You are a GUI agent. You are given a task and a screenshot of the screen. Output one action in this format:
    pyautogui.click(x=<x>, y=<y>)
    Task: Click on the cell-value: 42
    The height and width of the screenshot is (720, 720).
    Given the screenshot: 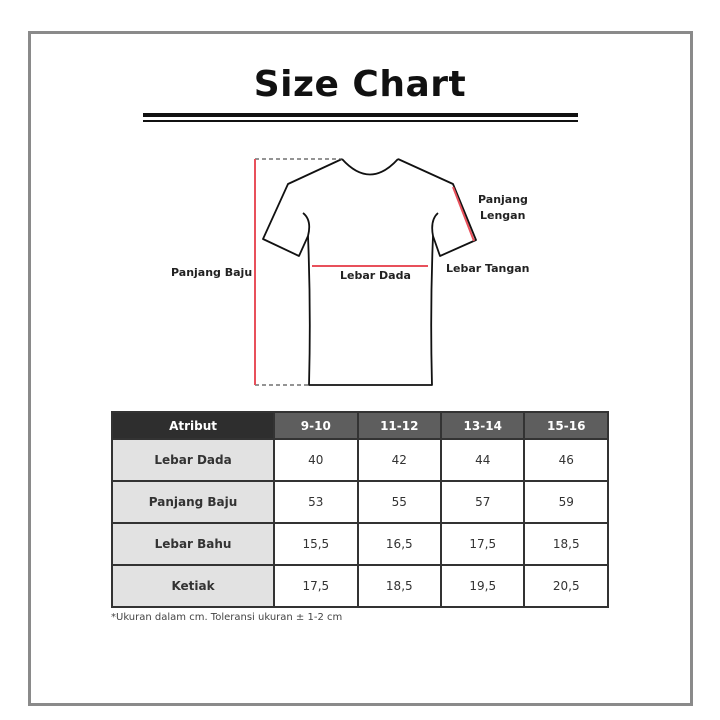 What is the action you would take?
    pyautogui.click(x=399, y=460)
    